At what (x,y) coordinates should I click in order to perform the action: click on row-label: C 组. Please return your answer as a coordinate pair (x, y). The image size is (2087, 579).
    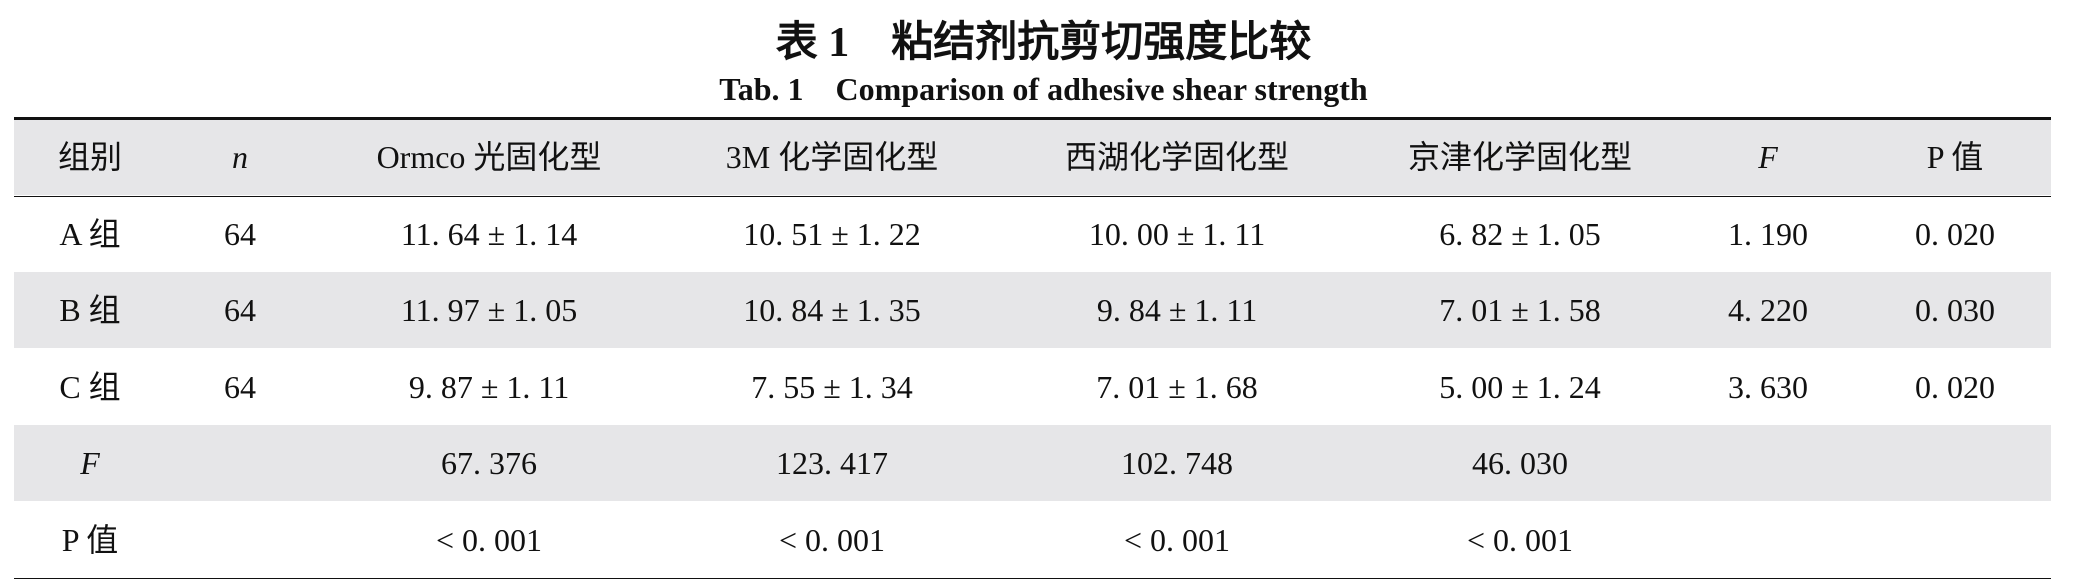
    Looking at the image, I should click on (90, 386).